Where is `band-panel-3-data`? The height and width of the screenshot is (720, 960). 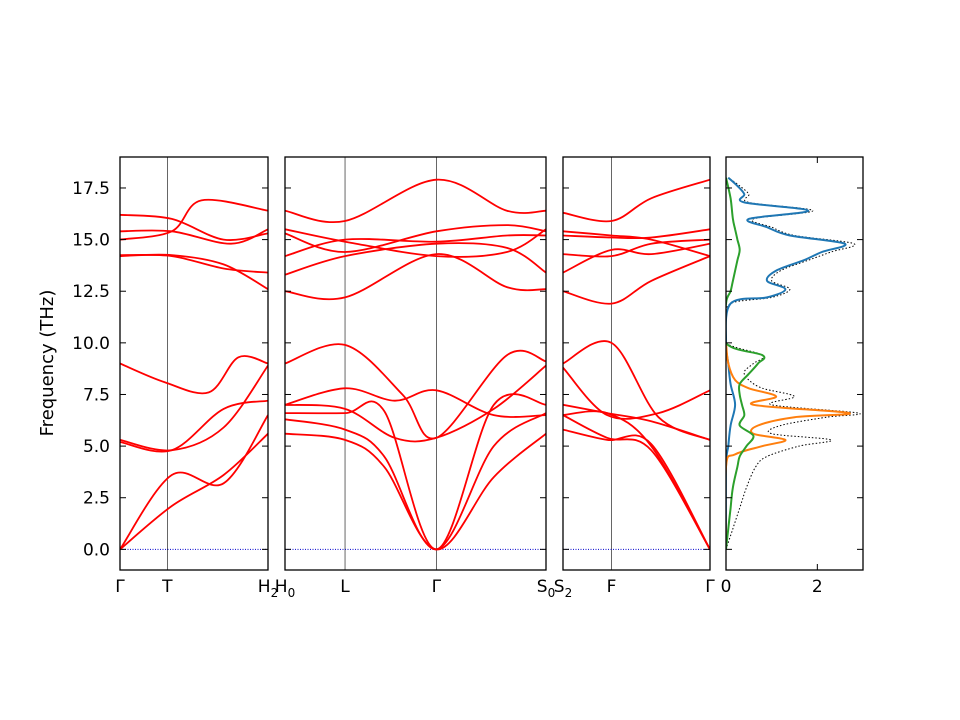 band-panel-3-data is located at coordinates (636, 363).